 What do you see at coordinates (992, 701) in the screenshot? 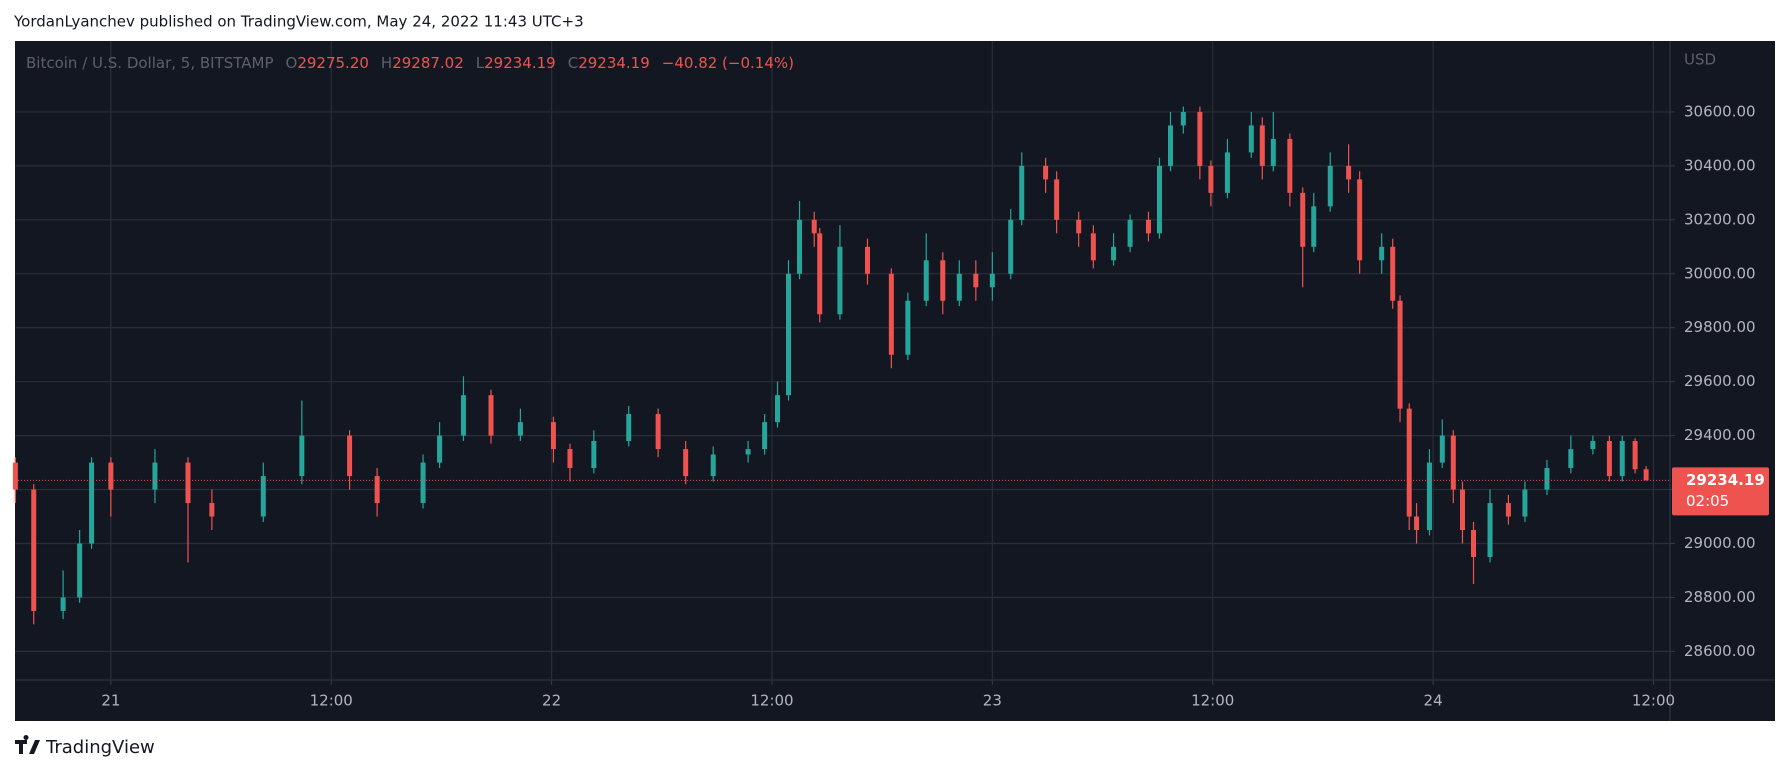
I see `x-tick-label: 23` at bounding box center [992, 701].